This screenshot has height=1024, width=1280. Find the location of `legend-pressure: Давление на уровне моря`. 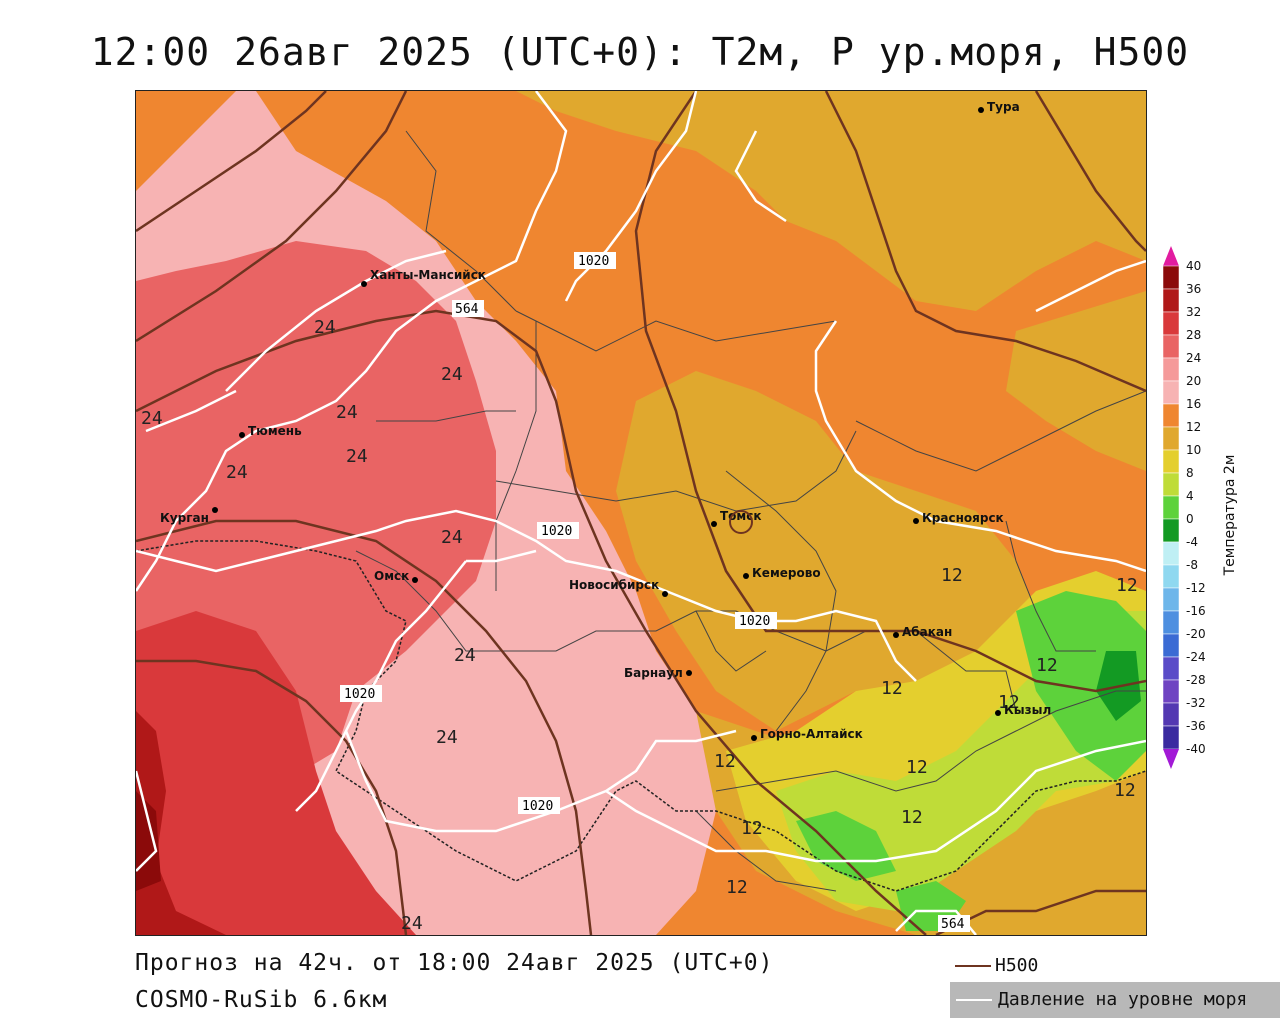

legend-pressure: Давление на уровне моря is located at coordinates (1115, 1000).